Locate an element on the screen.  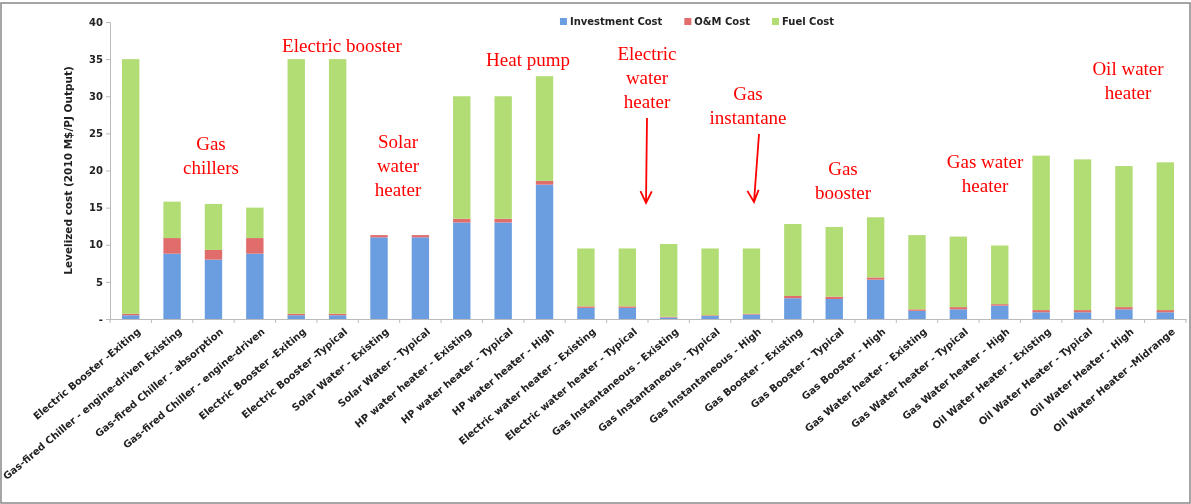
y-tick-label: 5 is located at coordinates (100, 282).